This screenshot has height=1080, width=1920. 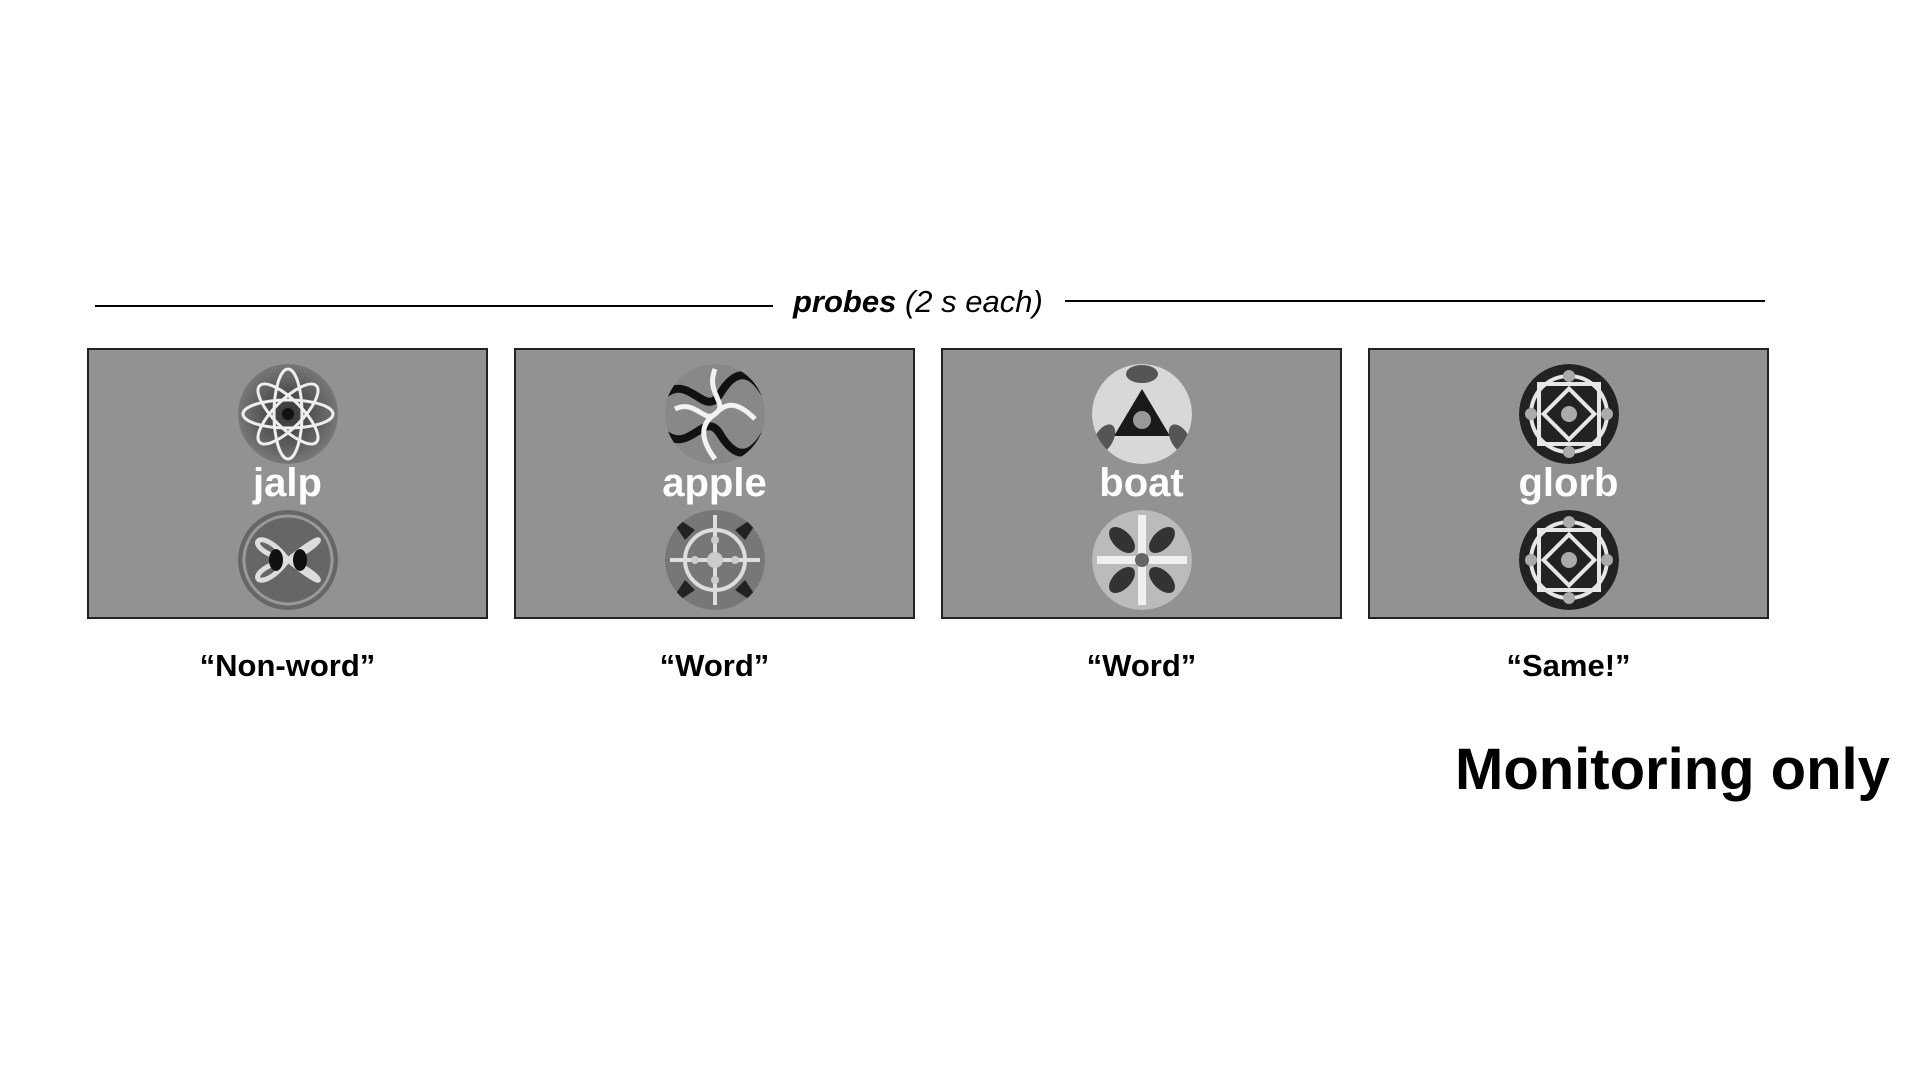 I want to click on probe-panel-1: jalp, so click(x=287, y=483).